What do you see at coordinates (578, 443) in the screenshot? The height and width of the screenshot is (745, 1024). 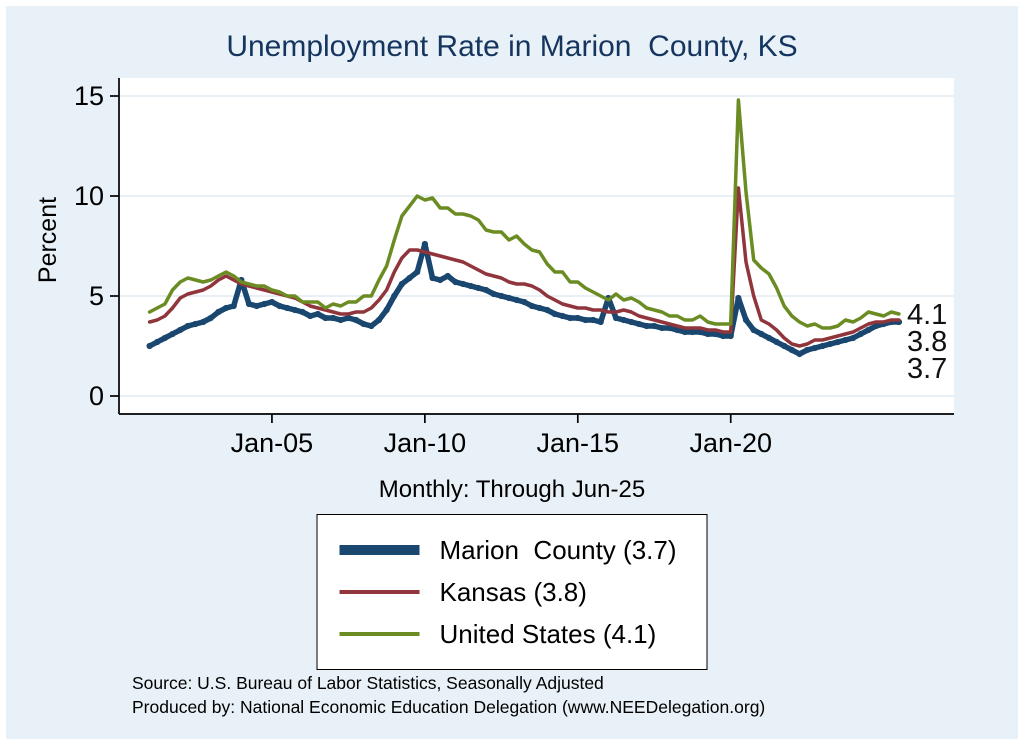 I see `svg-text: Jan-15` at bounding box center [578, 443].